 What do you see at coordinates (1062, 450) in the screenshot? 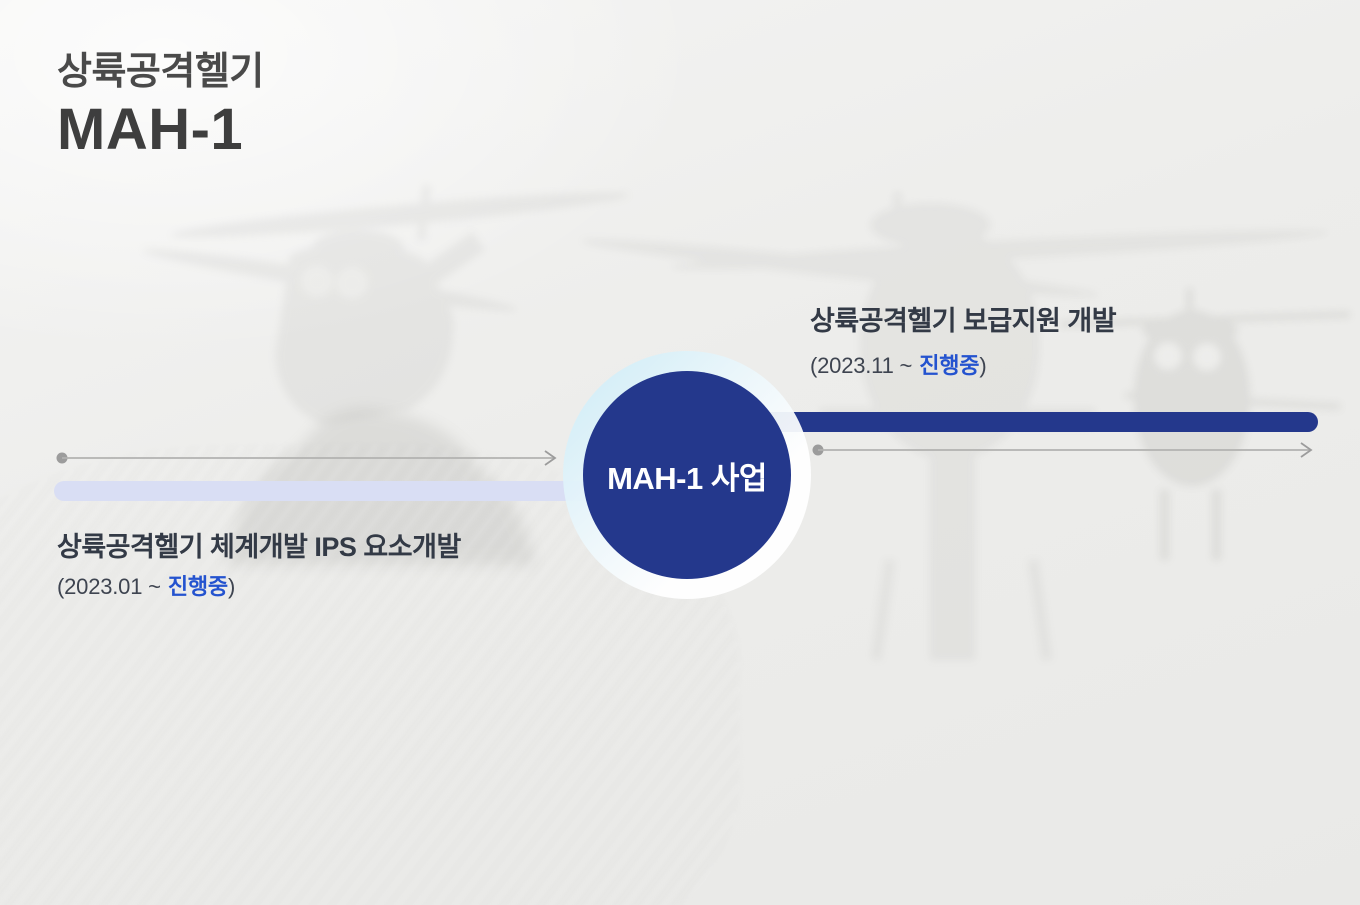
I see `timeline-arrow-right` at bounding box center [1062, 450].